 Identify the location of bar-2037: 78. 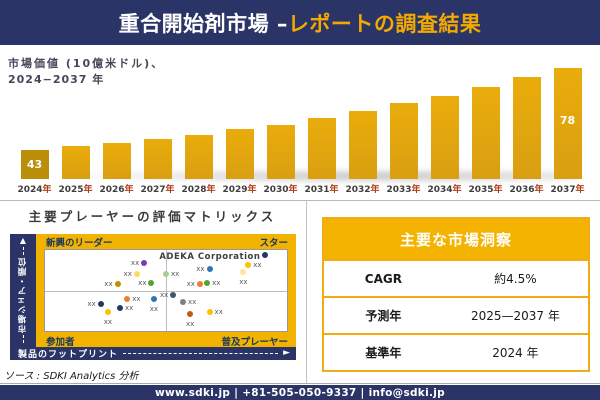
(567, 123).